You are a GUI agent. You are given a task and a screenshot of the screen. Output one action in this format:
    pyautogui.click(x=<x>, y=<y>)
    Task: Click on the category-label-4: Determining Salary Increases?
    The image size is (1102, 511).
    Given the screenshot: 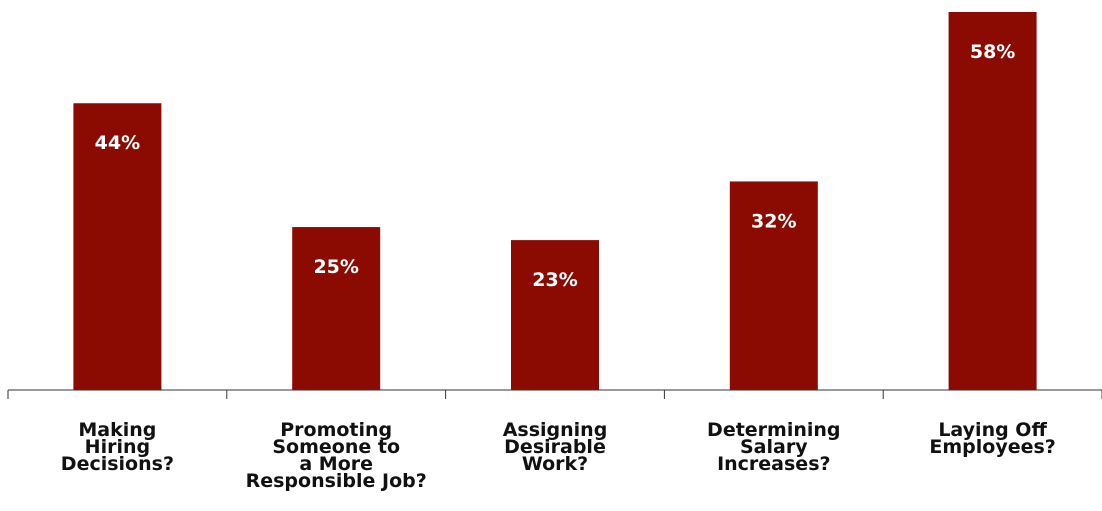 What is the action you would take?
    pyautogui.click(x=774, y=447)
    